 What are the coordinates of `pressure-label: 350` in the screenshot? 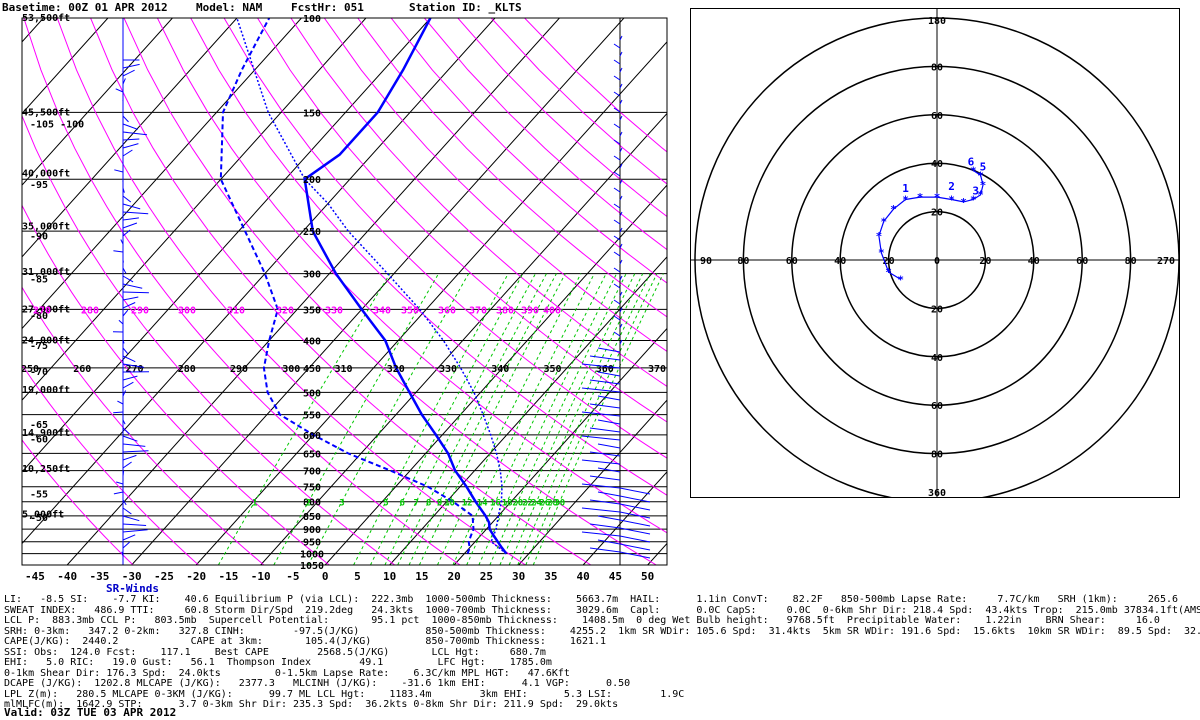 It's located at (312, 310).